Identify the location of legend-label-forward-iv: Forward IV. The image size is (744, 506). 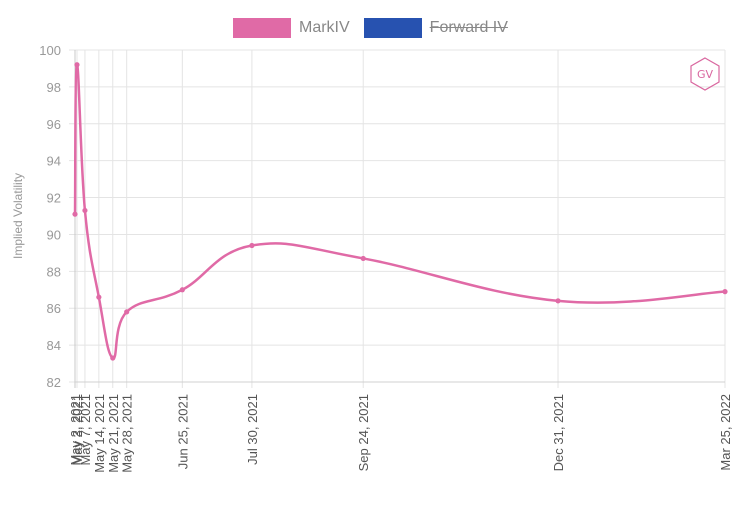
(468, 27).